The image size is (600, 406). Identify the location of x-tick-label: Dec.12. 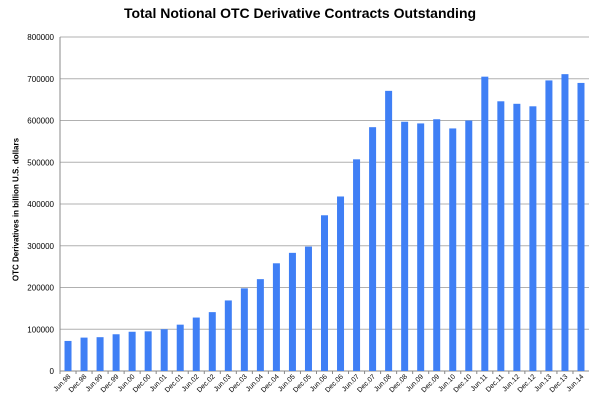
(527, 383).